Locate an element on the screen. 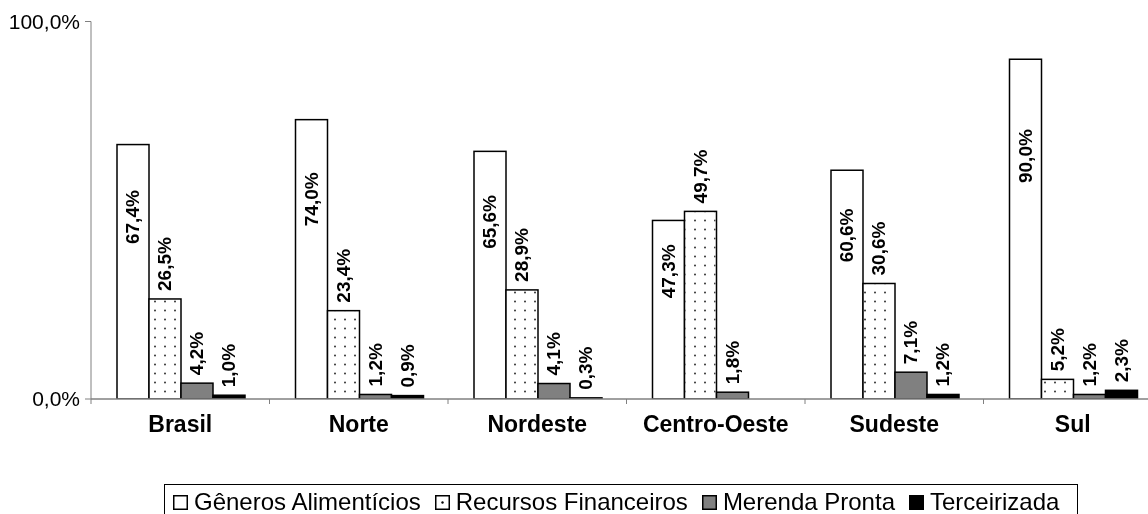 The width and height of the screenshot is (1148, 514). data-label: 26,5% is located at coordinates (165, 263).